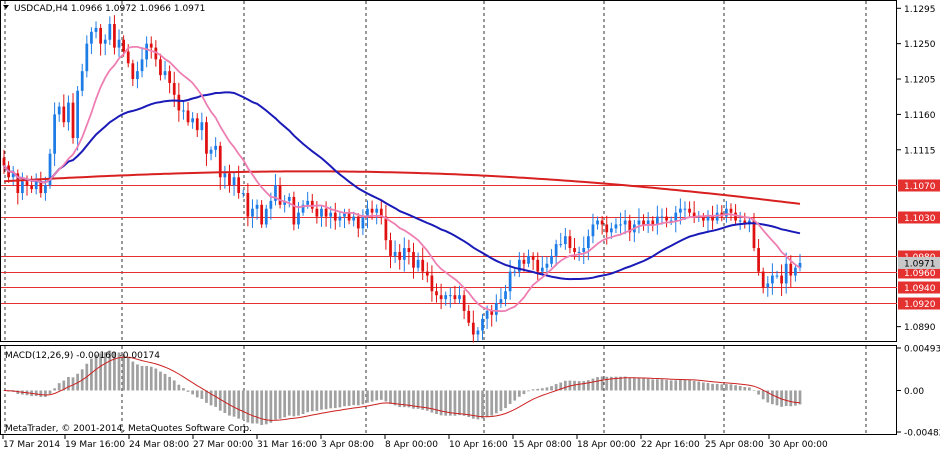  Describe the element at coordinates (920, 289) in the screenshot. I see `level-price-label: 1.0940` at that location.